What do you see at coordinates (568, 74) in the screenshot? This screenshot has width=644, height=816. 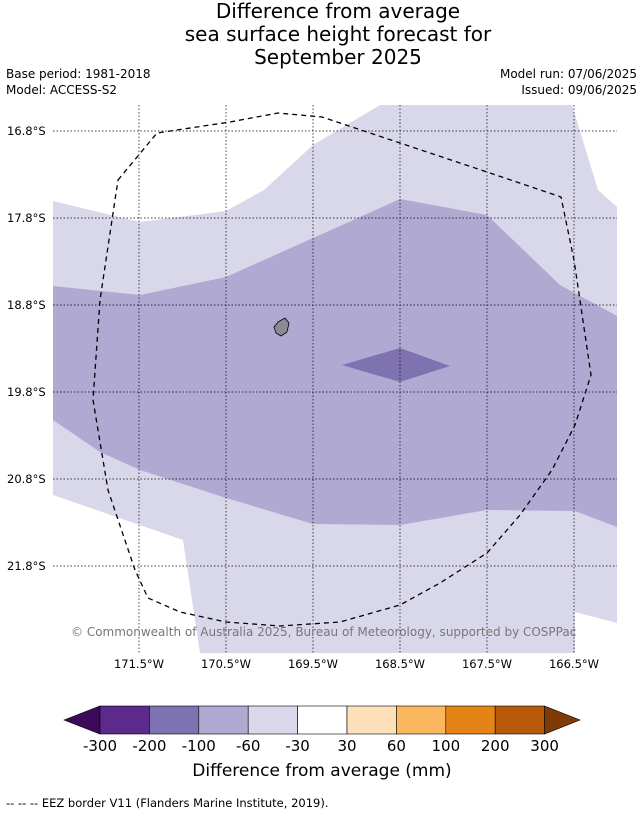 I see `model-run: Model run: 07/06/2025` at bounding box center [568, 74].